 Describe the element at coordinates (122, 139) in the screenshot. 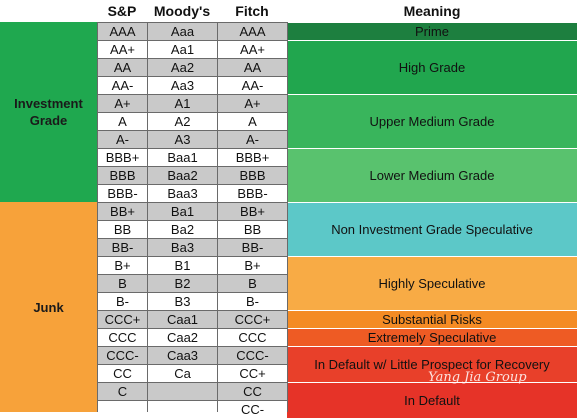

I see `rating-cell-sp: A-` at that location.